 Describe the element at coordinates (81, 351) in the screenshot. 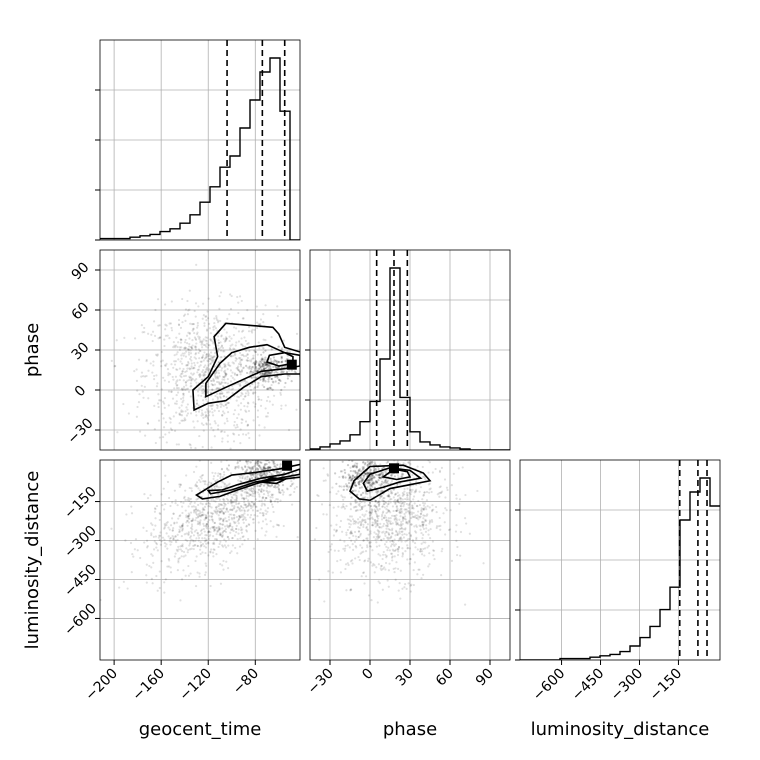

I see `y-tick-label: 30` at that location.